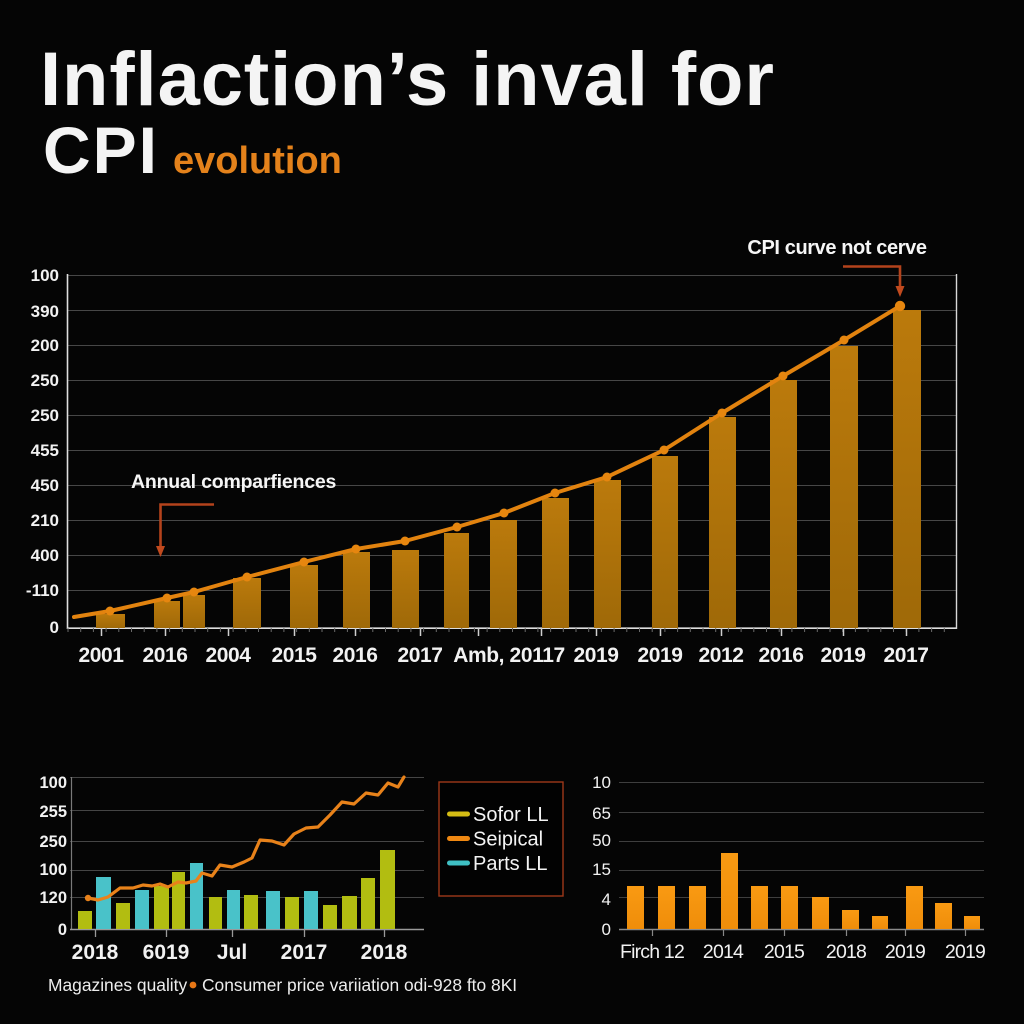 The width and height of the screenshot is (1024, 1024). Describe the element at coordinates (601, 869) in the screenshot. I see `svg-text: 15` at that location.